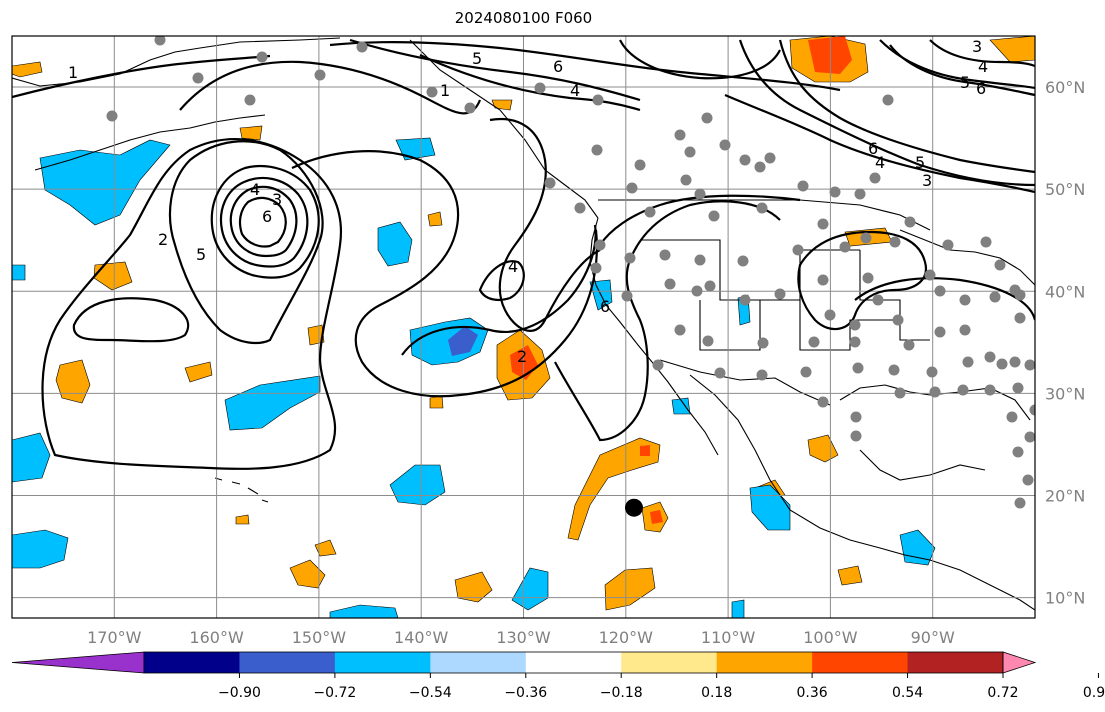 The height and width of the screenshot is (712, 1105). What do you see at coordinates (633, 507) in the screenshot?
I see `storm-center-marker` at bounding box center [633, 507].